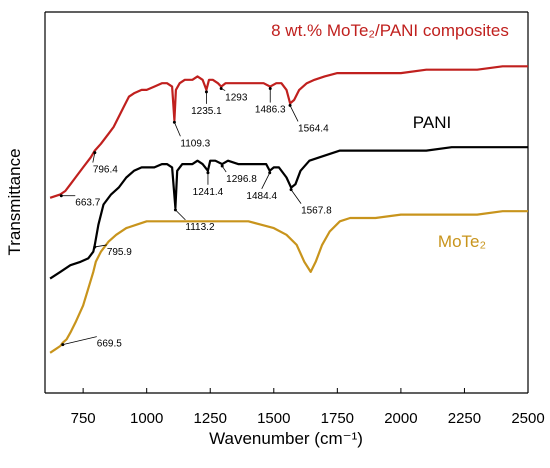 The height and width of the screenshot is (468, 550). Describe the element at coordinates (432, 122) in the screenshot. I see `series-label-1: PANI` at that location.